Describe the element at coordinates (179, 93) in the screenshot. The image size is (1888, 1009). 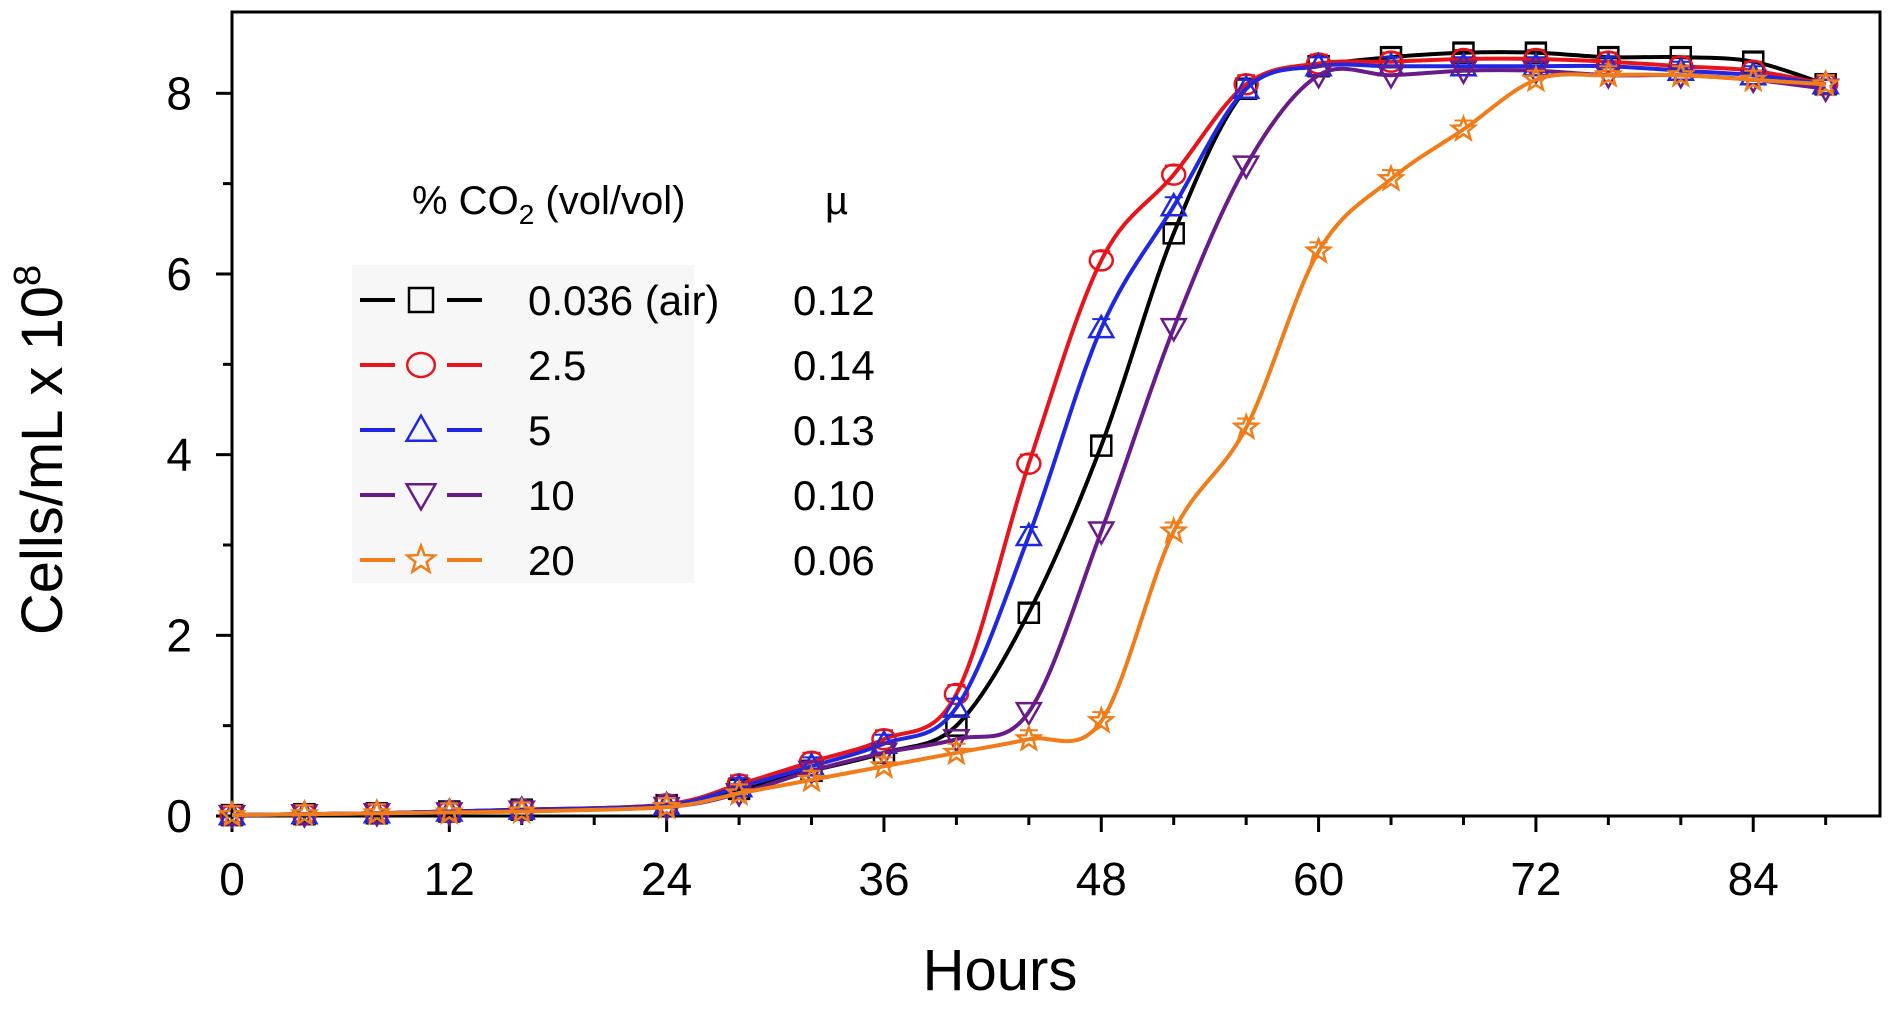
I see `y-tick-label: 8` at that location.